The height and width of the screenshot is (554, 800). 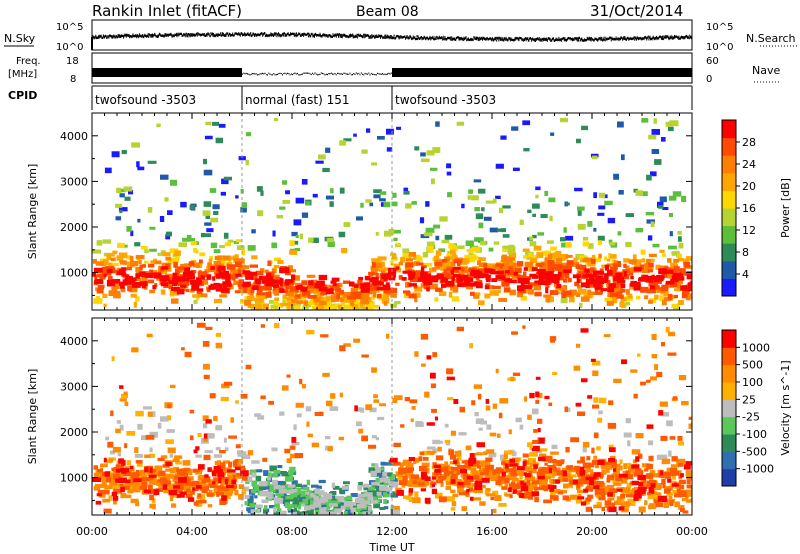 I want to click on power-colorbar-label: 28, so click(x=749, y=142).